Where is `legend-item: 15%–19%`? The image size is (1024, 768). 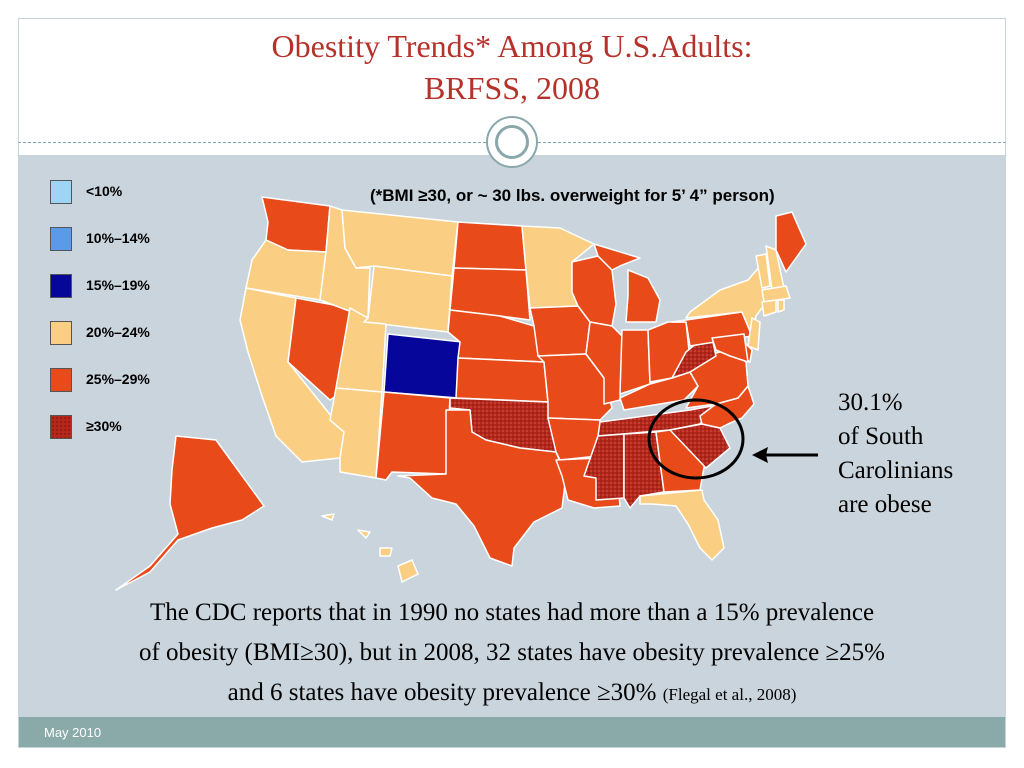 legend-item: 15%–19% is located at coordinates (150, 287).